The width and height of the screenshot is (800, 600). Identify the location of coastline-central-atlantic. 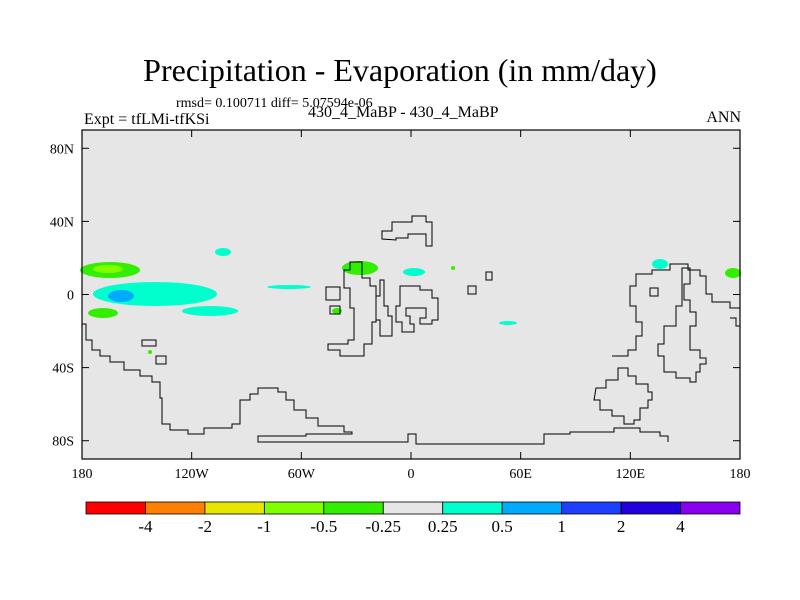
(384, 308).